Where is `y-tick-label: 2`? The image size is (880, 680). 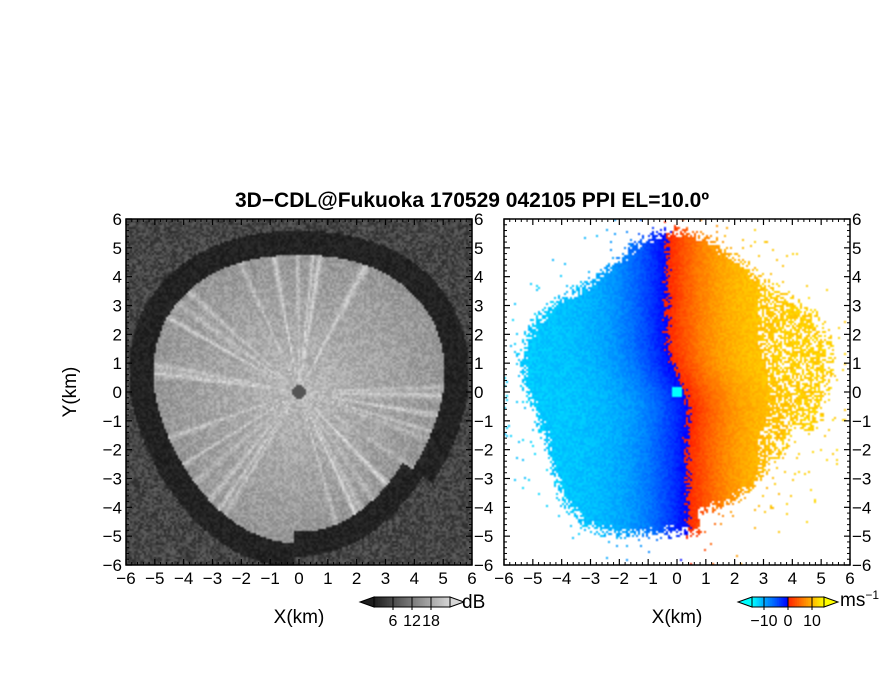 y-tick-label: 2 is located at coordinates (117, 334).